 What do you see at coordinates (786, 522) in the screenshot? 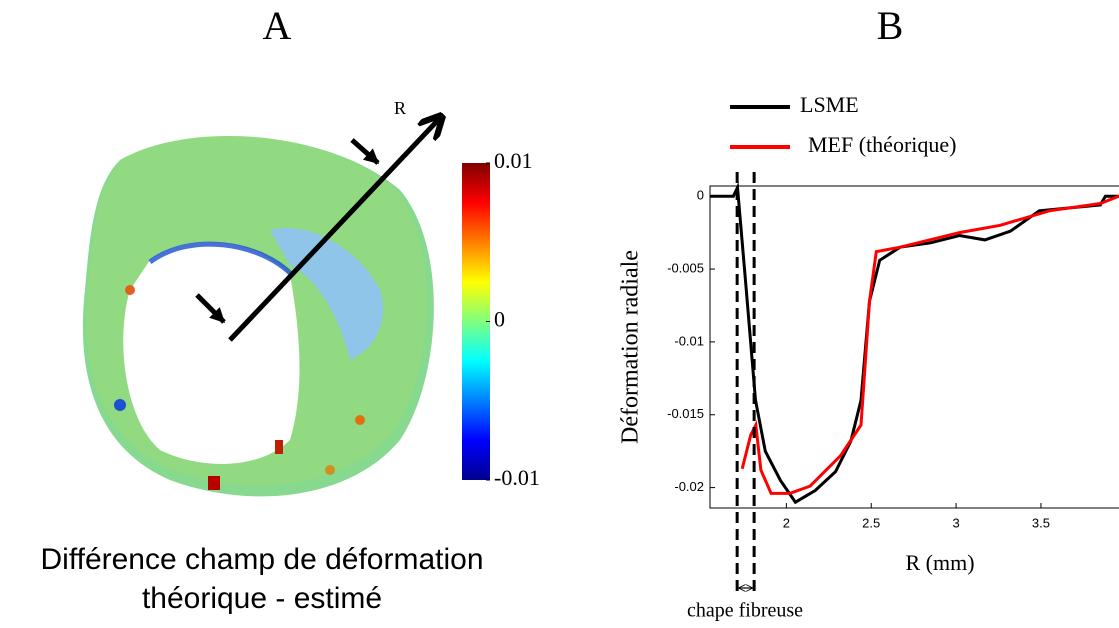
I see `x-tick-label: 2` at bounding box center [786, 522].